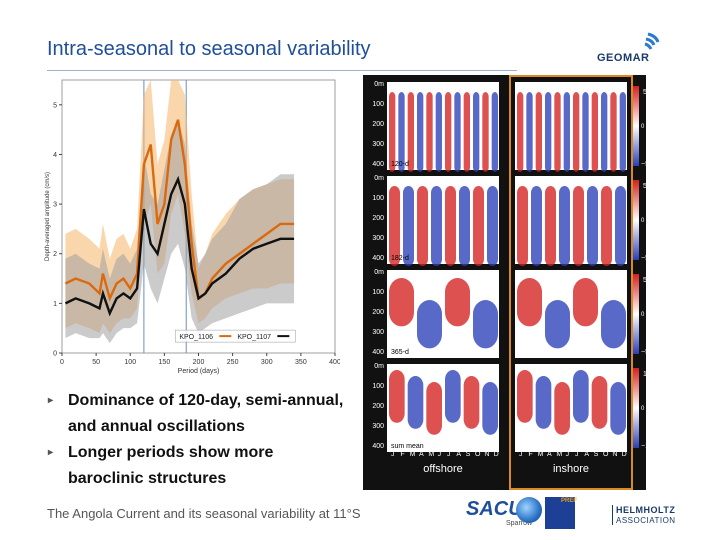 The width and height of the screenshot is (720, 540). What do you see at coordinates (55, 304) in the screenshot?
I see `y-tick-label: 1` at bounding box center [55, 304].